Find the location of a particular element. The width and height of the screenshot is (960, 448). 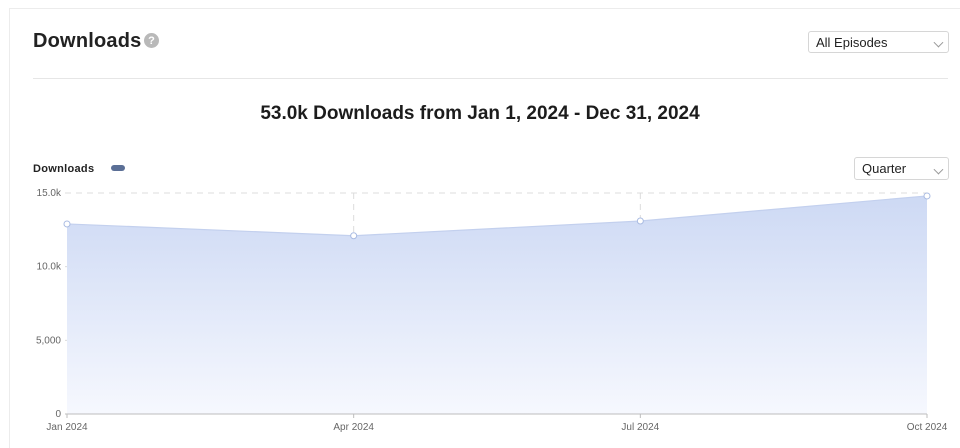

y-tick-label: 10.0k is located at coordinates (49, 267).